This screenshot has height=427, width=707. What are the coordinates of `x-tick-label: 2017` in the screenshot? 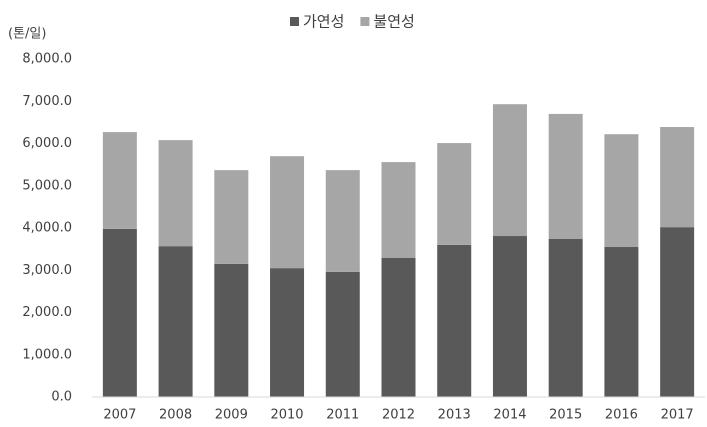 It's located at (677, 415).